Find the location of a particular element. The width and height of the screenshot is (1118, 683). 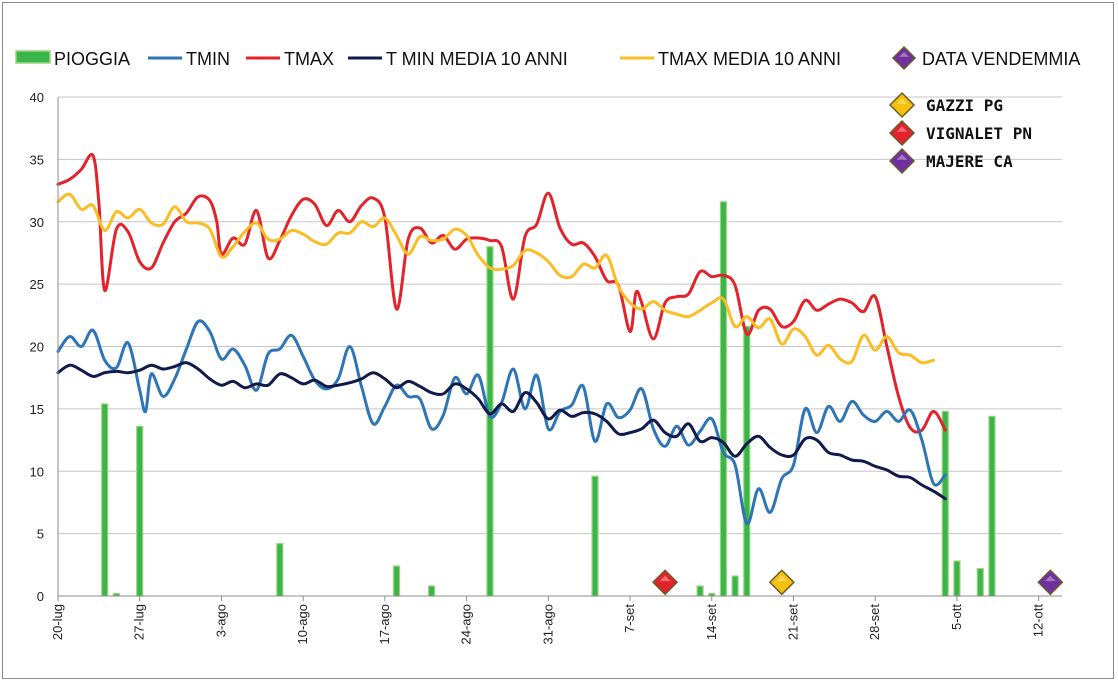

harvest-markers is located at coordinates (858, 582).